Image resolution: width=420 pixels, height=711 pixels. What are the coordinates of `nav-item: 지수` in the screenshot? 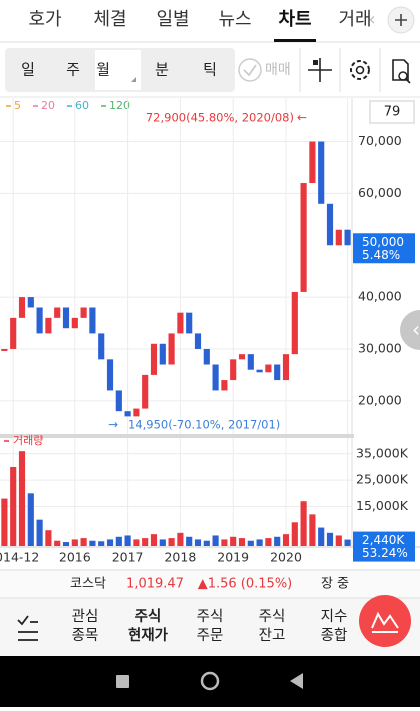 It's located at (334, 616).